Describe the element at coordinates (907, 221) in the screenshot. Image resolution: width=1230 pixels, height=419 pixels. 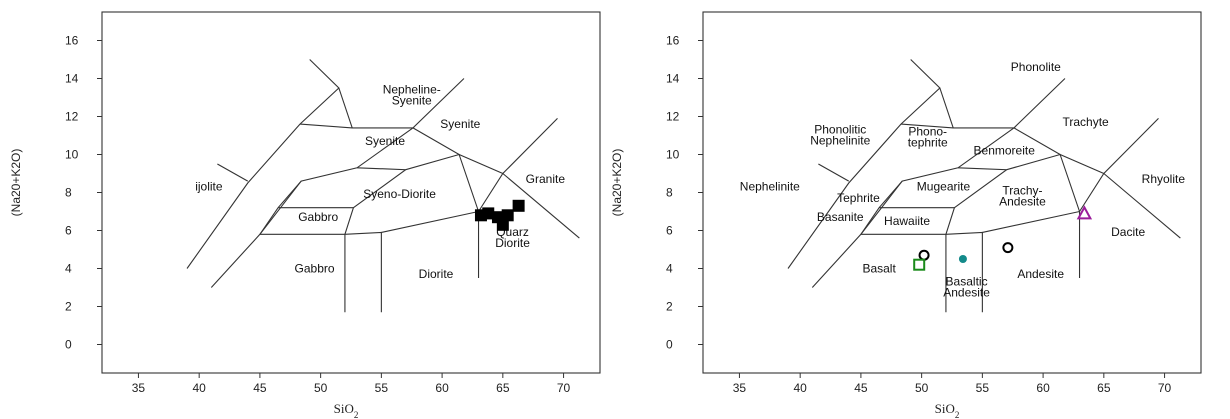
I see `field-label: Hawaiite` at that location.